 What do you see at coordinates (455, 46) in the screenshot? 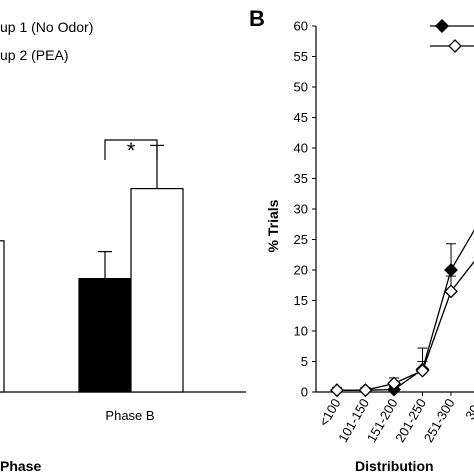
I see `legend-marker-open` at bounding box center [455, 46].